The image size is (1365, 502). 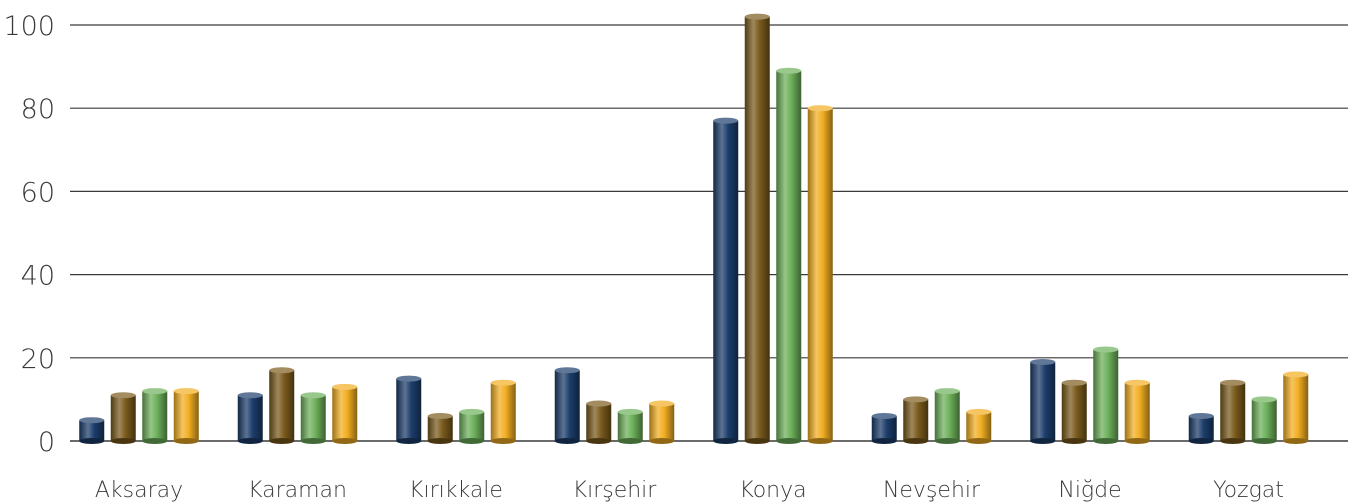 I want to click on y-tick-label: 40, so click(x=38, y=276).